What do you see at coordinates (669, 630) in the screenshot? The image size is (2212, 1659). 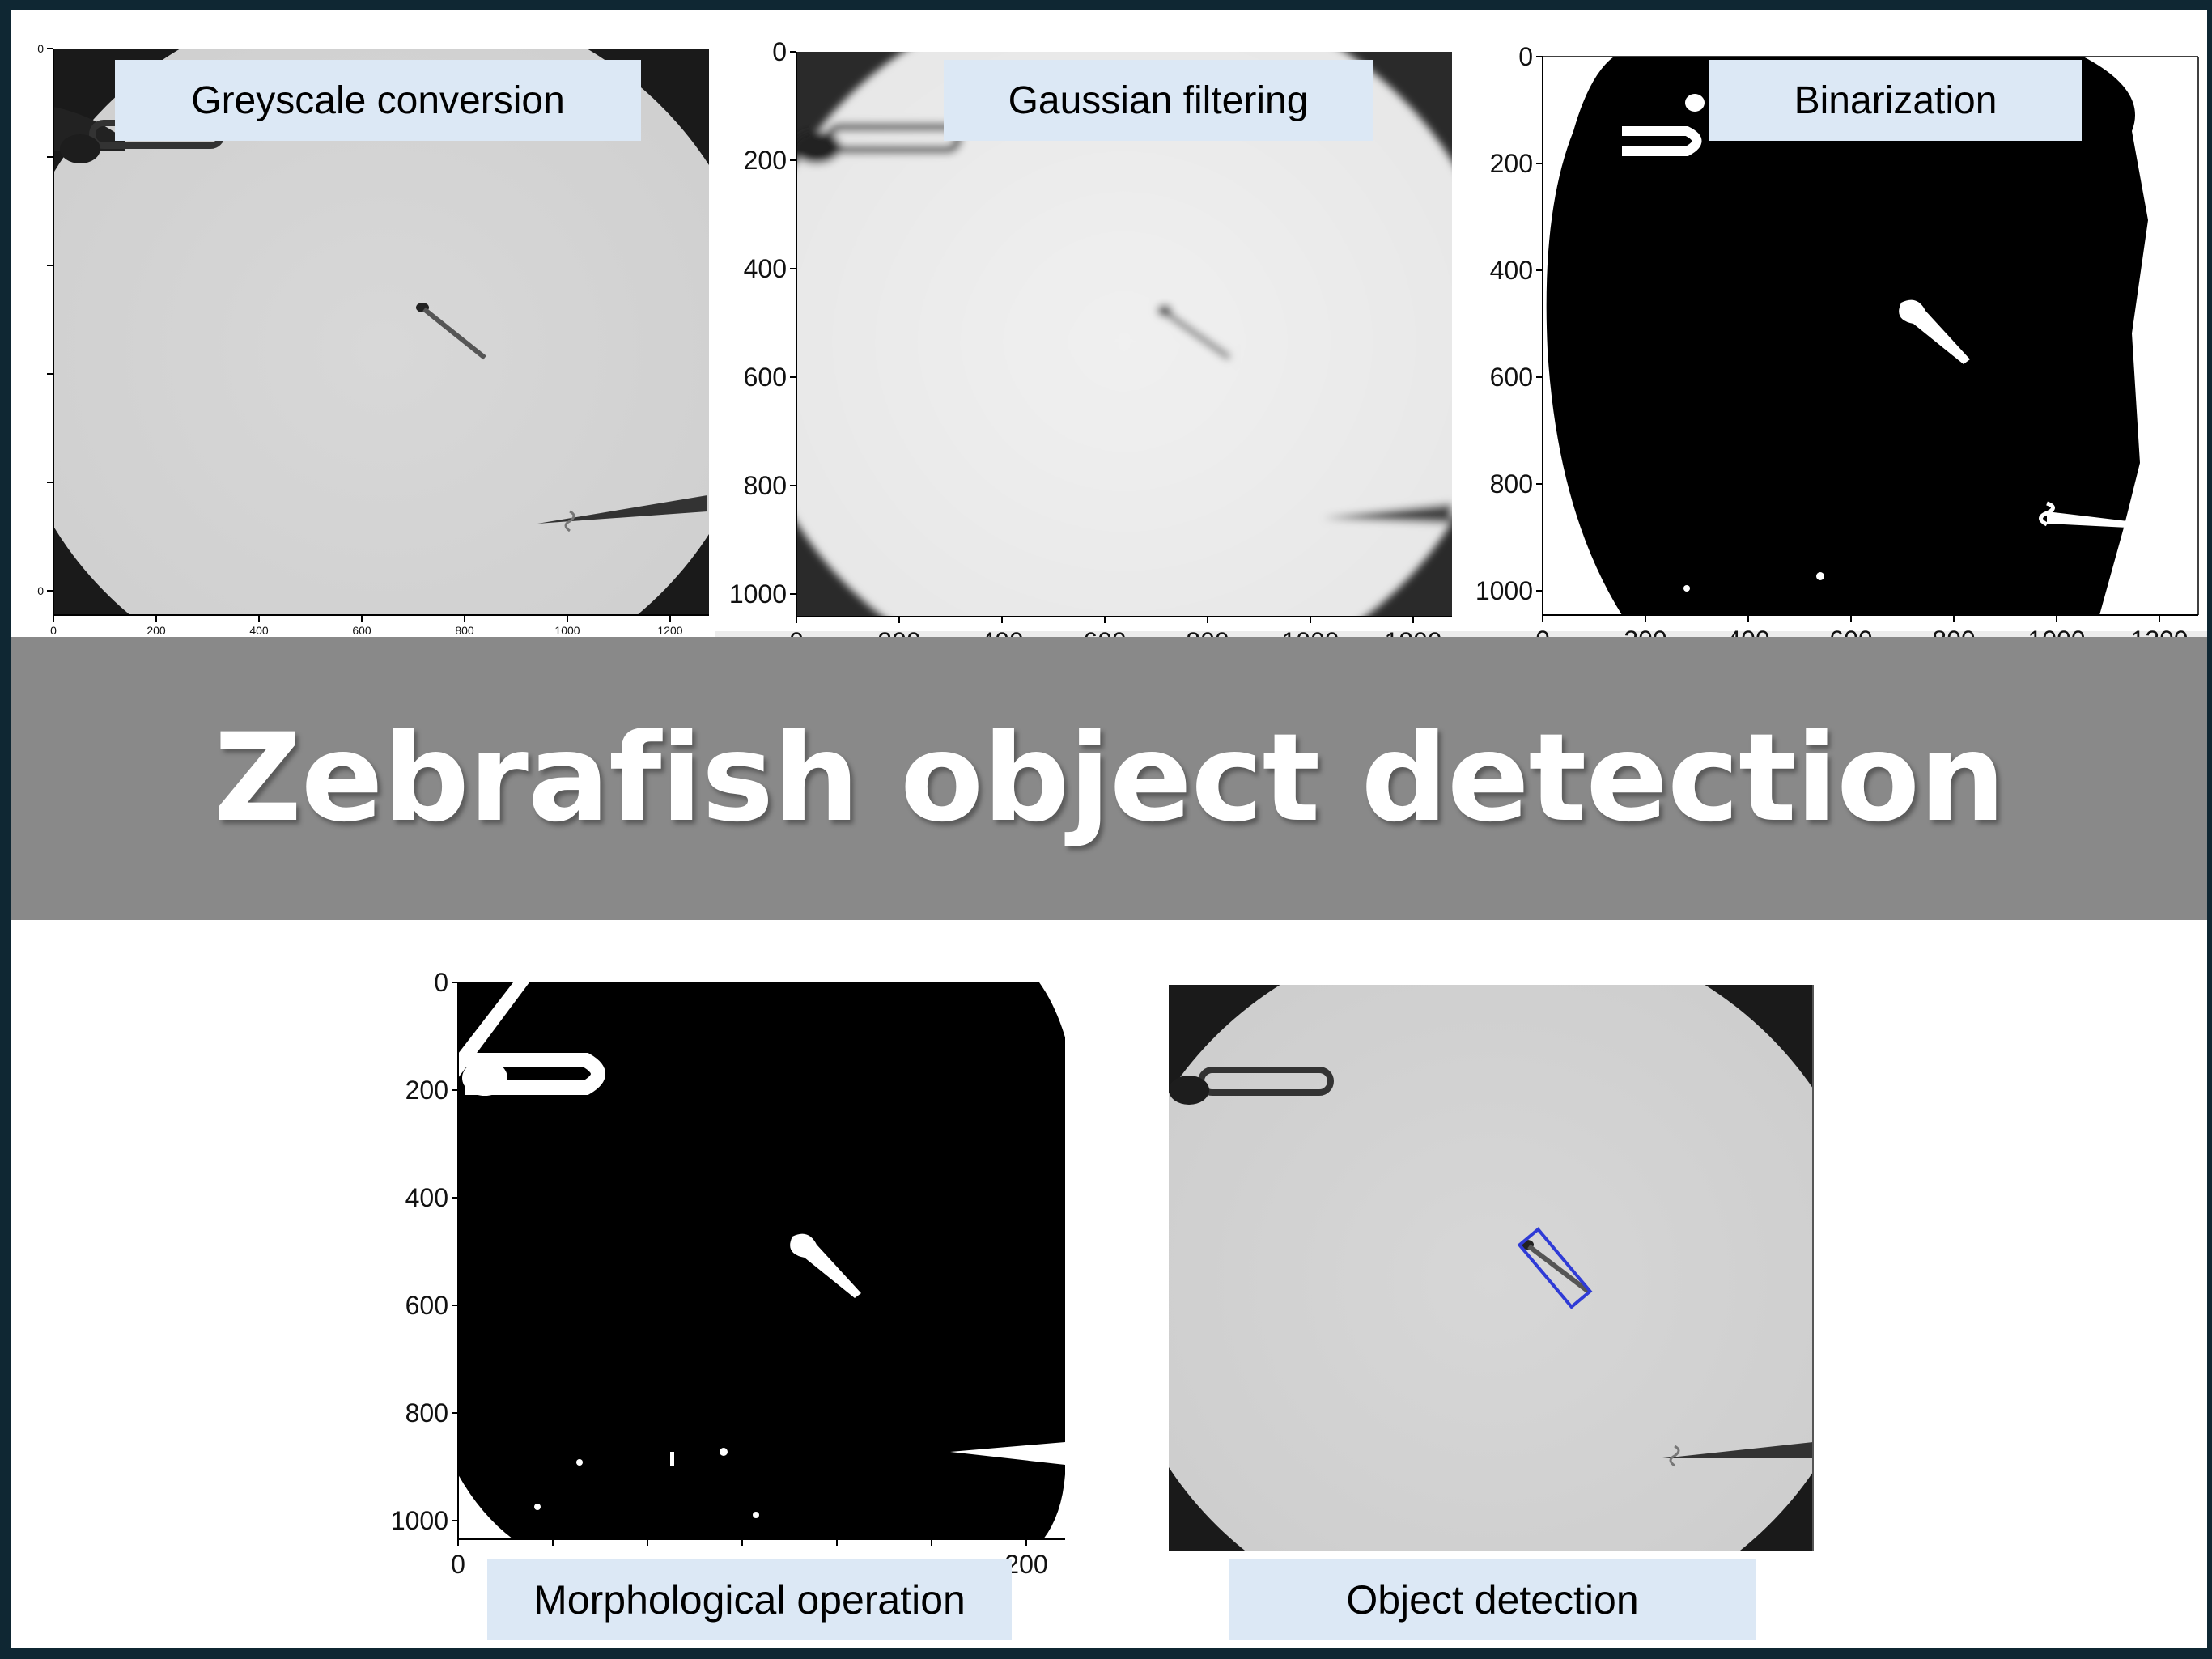 I see `x-tick-label: 1200` at bounding box center [669, 630].